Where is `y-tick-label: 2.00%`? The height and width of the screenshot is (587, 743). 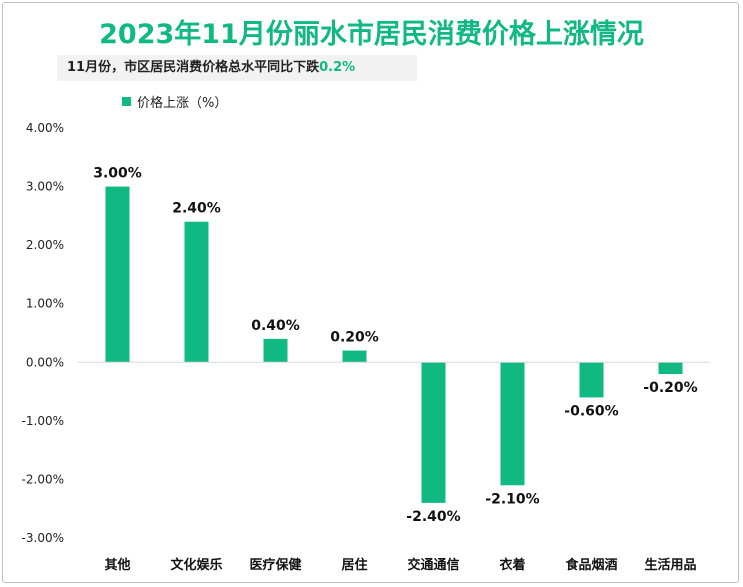
y-tick-label: 2.00% is located at coordinates (45, 245).